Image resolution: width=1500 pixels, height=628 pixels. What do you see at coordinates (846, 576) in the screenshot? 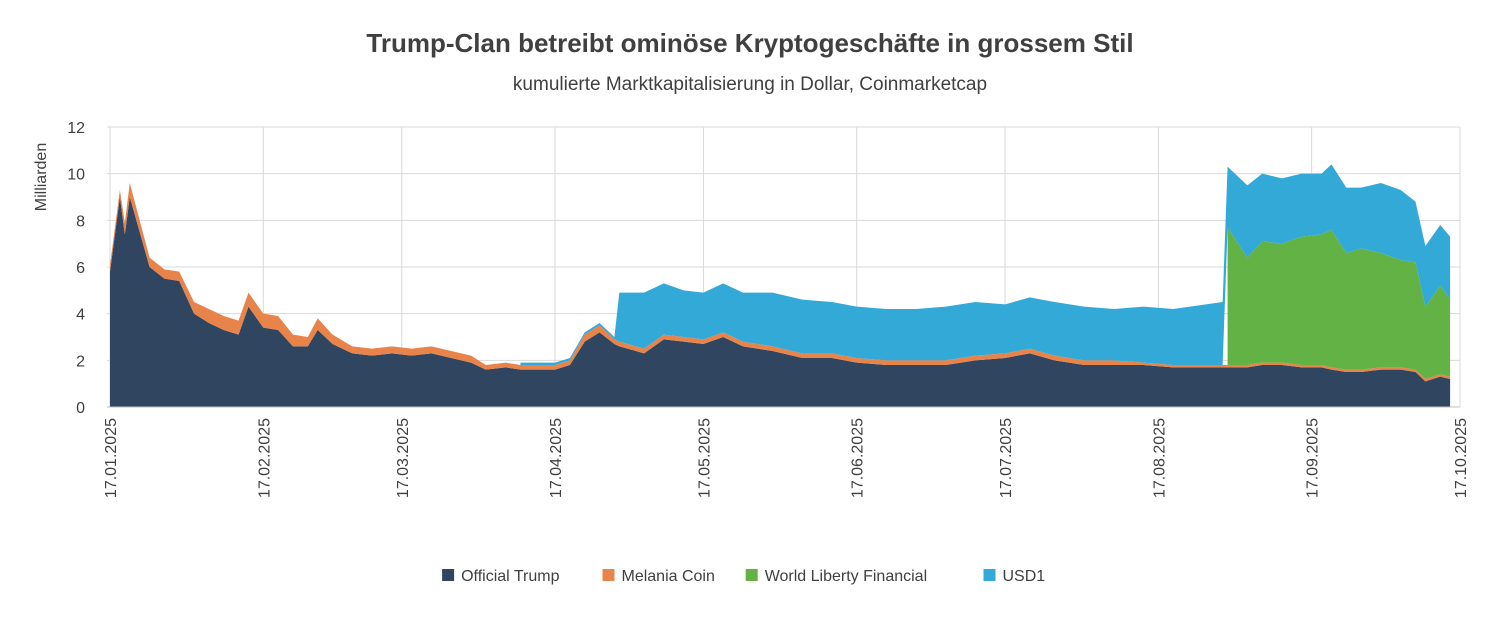
I see `legend-label: World Liberty Financial` at bounding box center [846, 576].